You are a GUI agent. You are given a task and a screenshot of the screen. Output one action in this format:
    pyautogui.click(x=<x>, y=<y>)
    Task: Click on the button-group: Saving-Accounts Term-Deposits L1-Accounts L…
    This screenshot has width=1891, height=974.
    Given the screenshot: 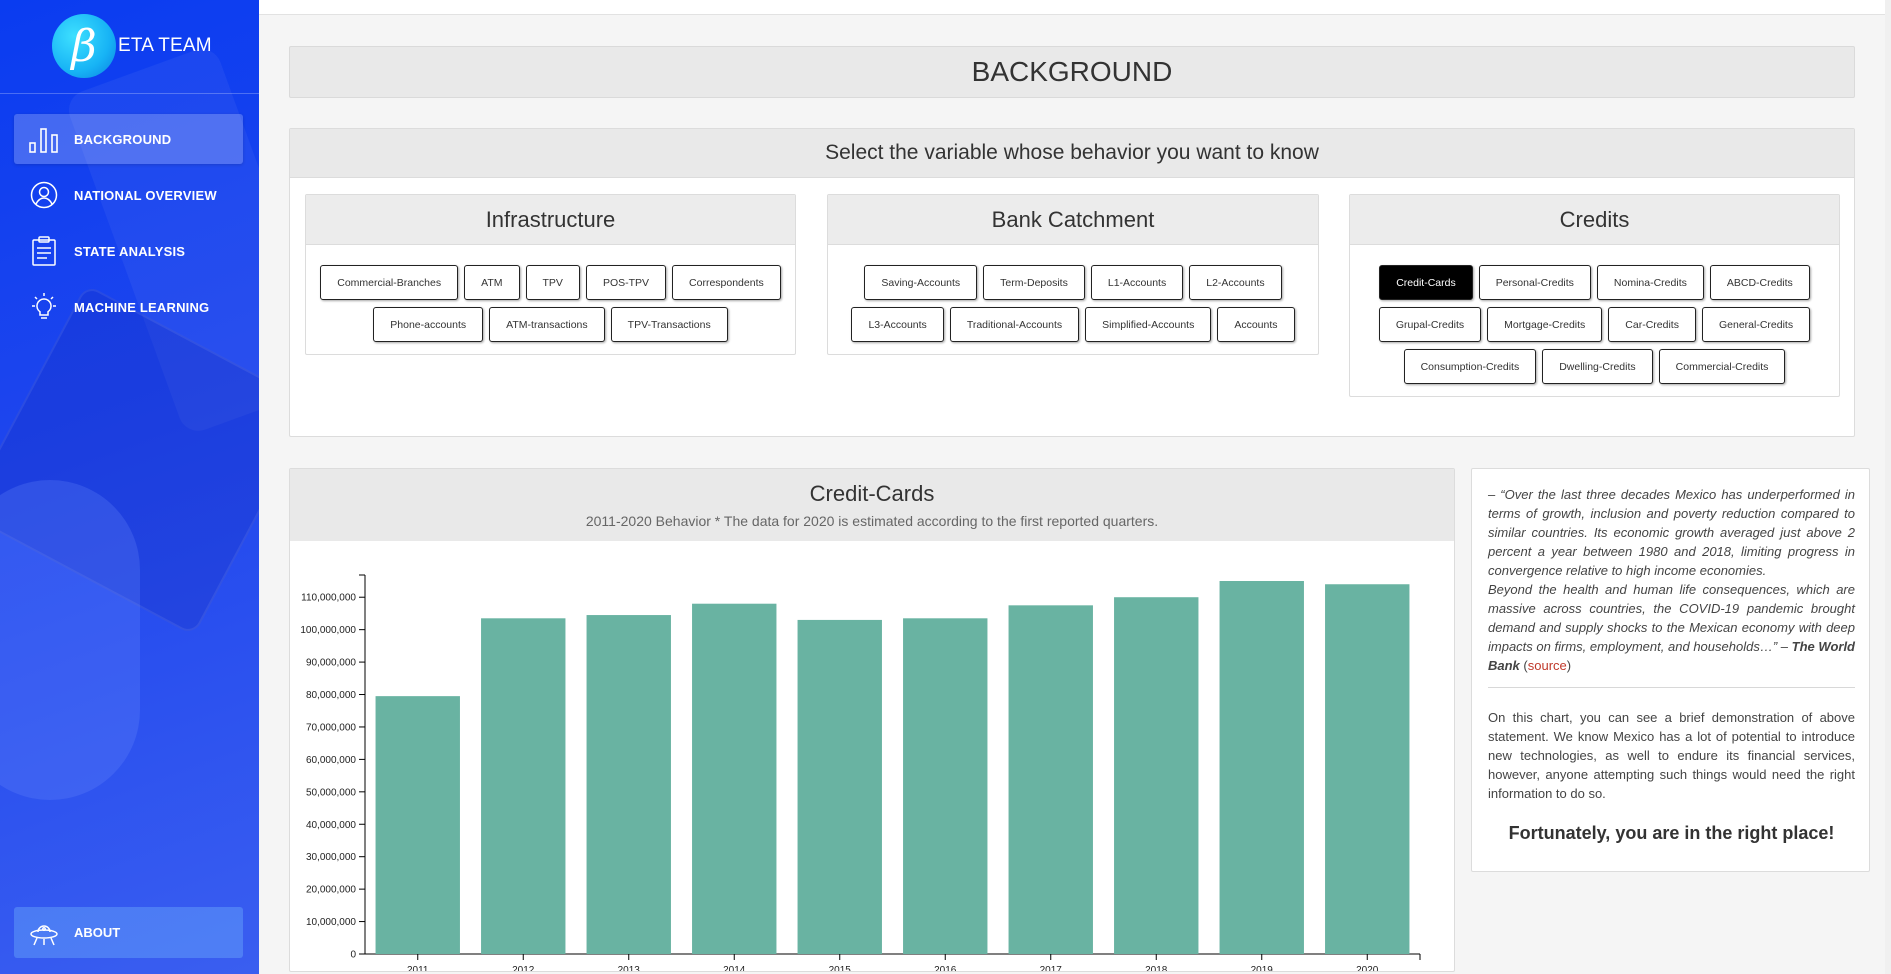 What is the action you would take?
    pyautogui.click(x=1073, y=300)
    